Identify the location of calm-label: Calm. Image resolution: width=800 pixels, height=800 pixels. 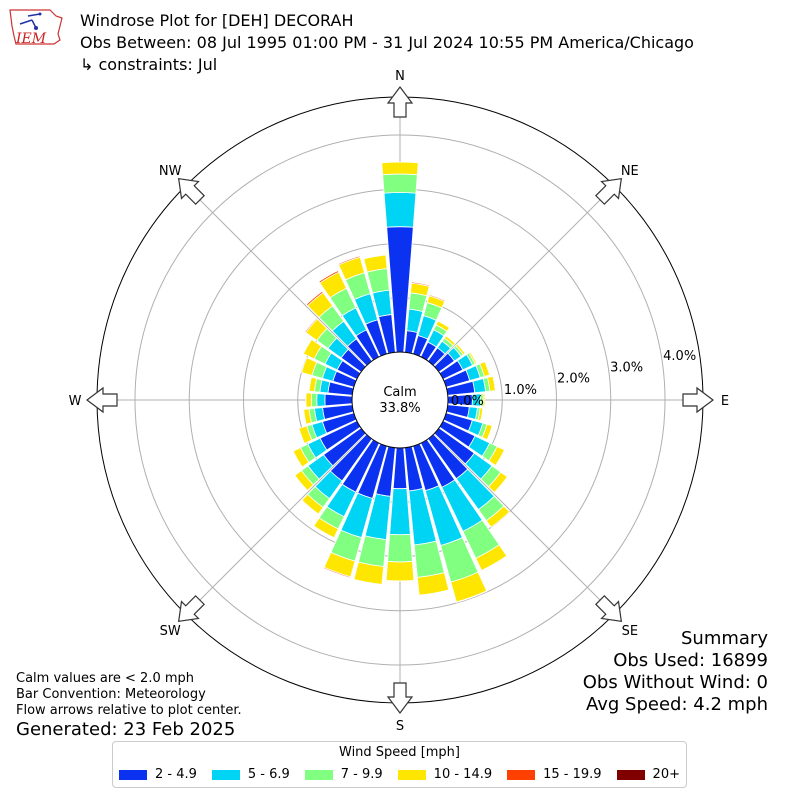
(399, 392).